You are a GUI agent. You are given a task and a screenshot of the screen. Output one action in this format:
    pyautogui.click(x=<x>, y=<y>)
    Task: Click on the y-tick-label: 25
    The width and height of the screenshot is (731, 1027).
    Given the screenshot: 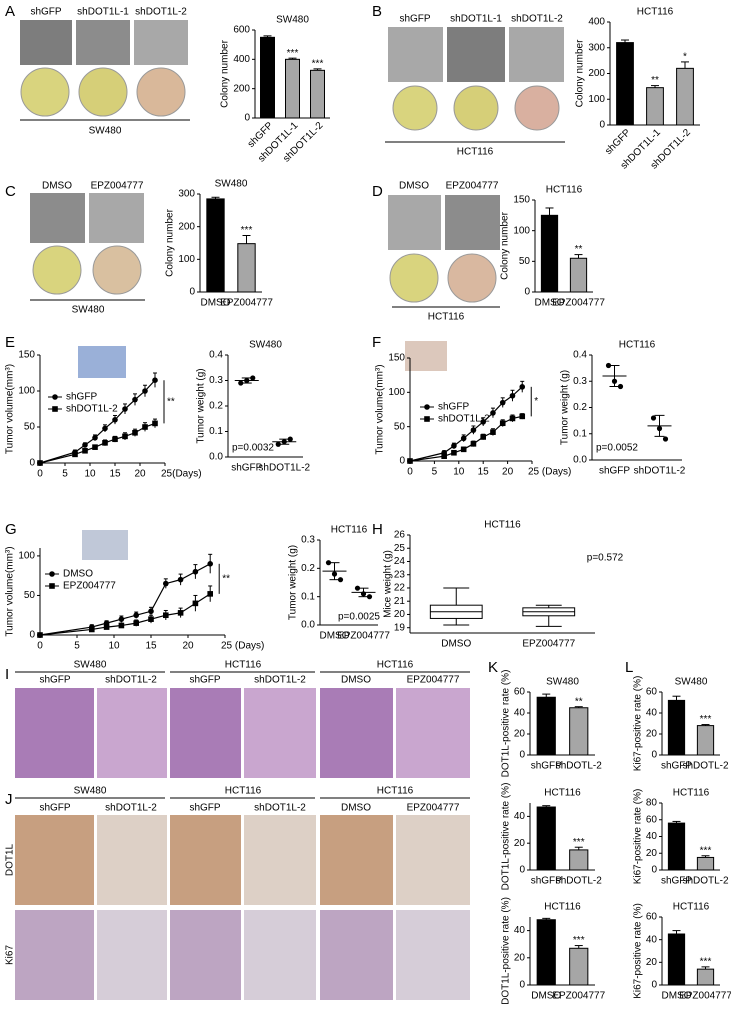 What is the action you would take?
    pyautogui.click(x=400, y=548)
    